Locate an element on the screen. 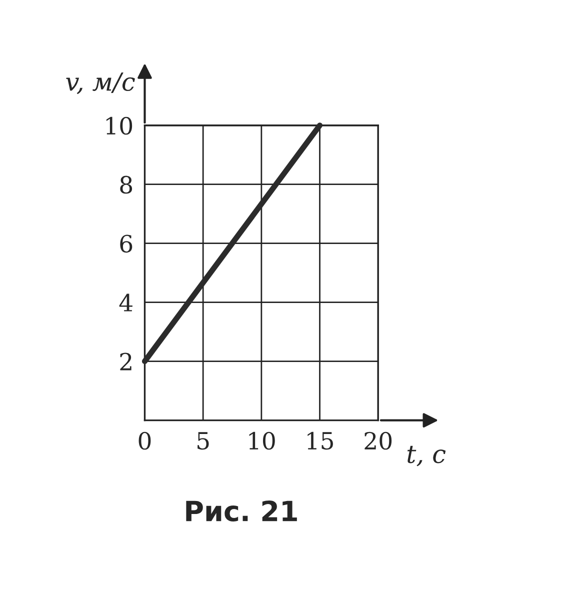 The width and height of the screenshot is (561, 597). x-tick-label: 10 is located at coordinates (262, 441).